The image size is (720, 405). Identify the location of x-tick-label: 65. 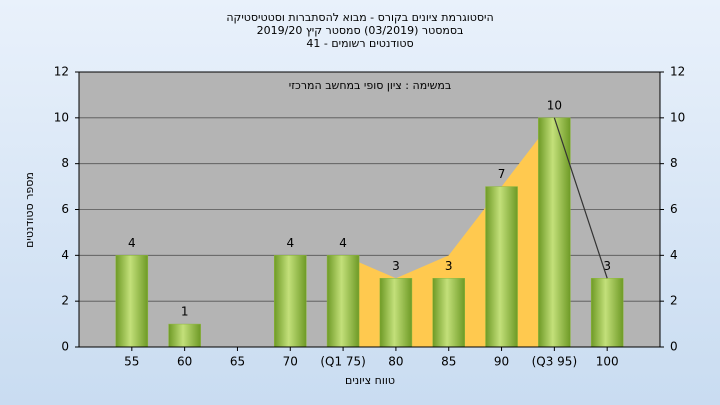
(237, 362).